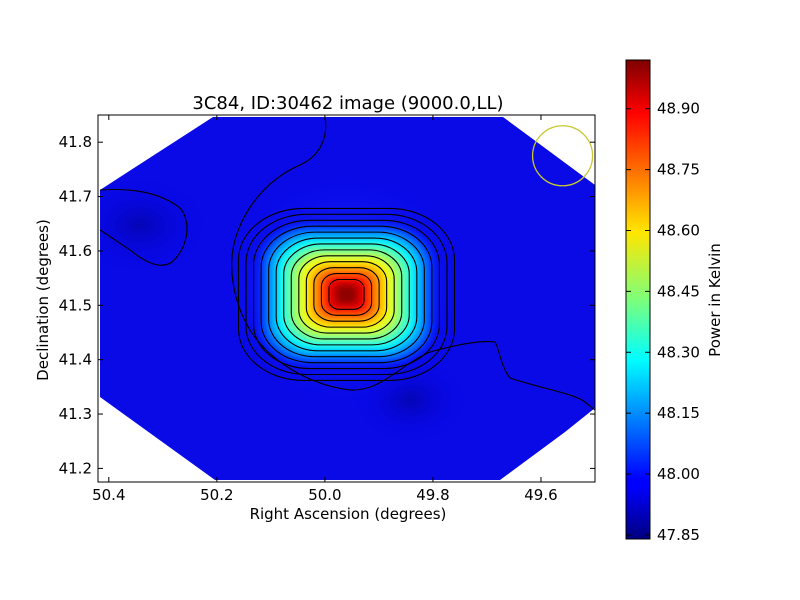  What do you see at coordinates (638, 299) in the screenshot?
I see `colorbar` at bounding box center [638, 299].